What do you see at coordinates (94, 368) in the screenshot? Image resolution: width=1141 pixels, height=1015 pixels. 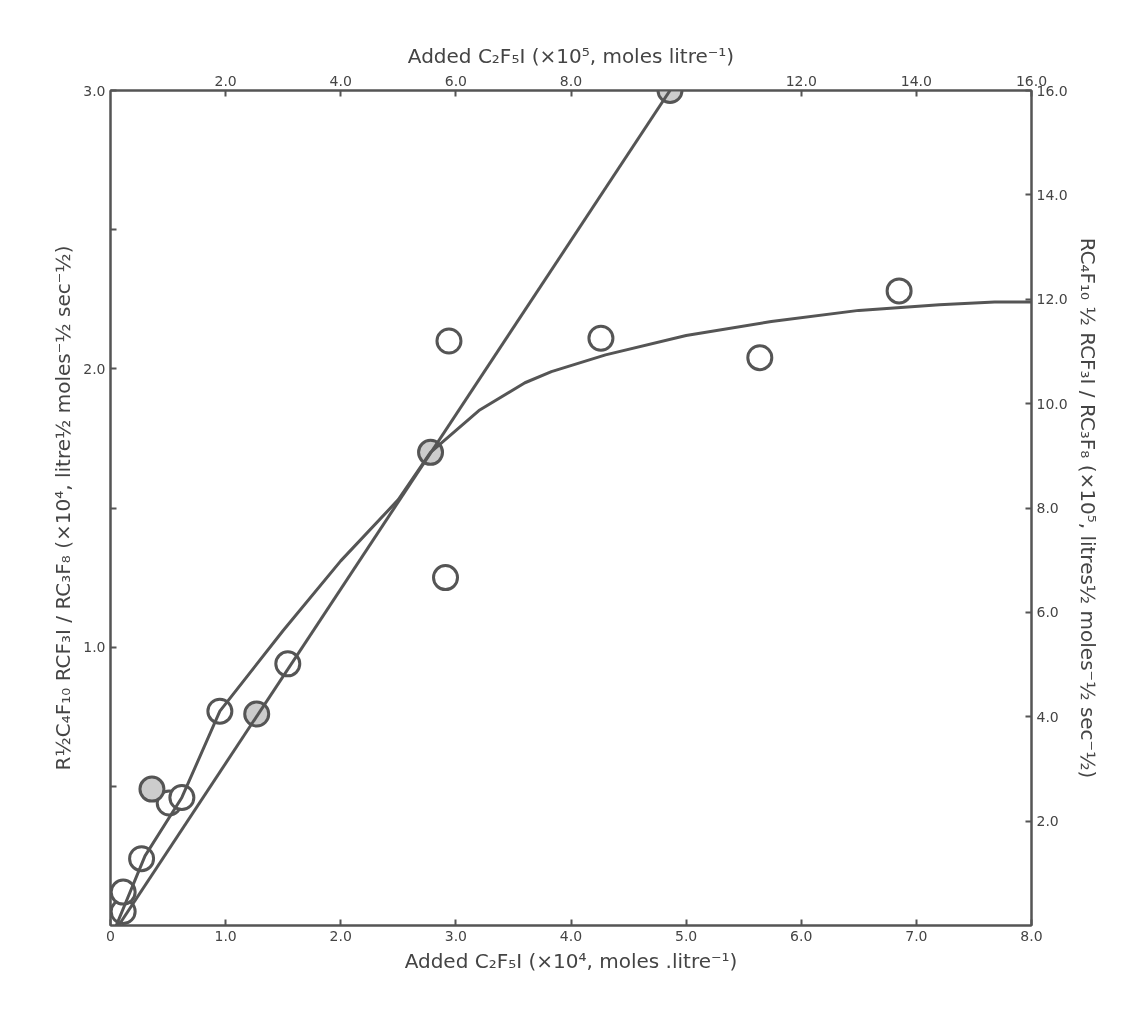 I see `y-tick-label: 2.0` at bounding box center [94, 368].